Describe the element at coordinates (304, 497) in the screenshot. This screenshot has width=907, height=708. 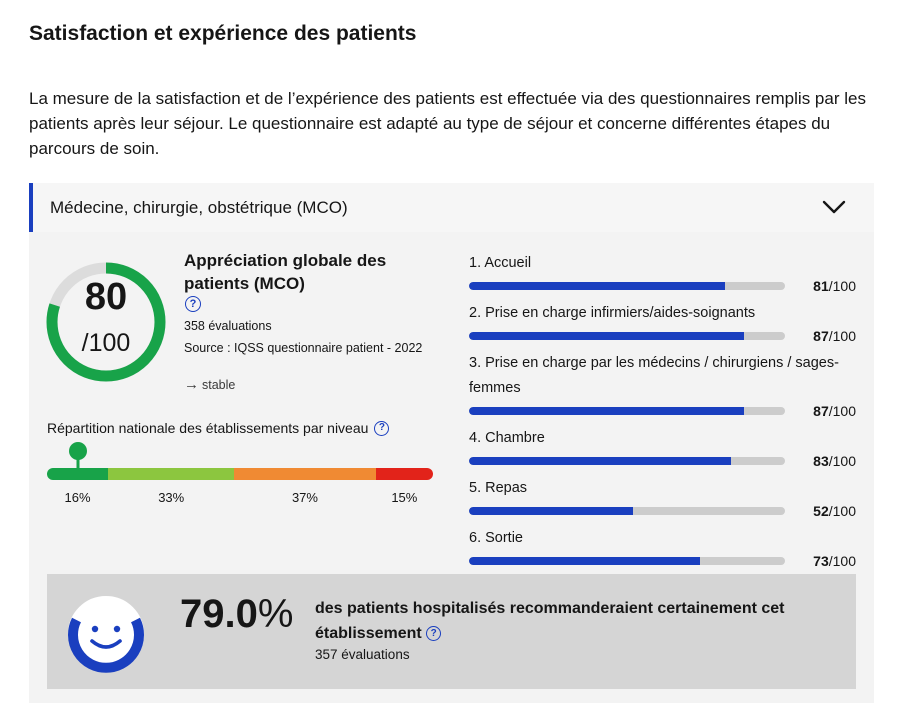
I see `distribution-percent: 37%` at that location.